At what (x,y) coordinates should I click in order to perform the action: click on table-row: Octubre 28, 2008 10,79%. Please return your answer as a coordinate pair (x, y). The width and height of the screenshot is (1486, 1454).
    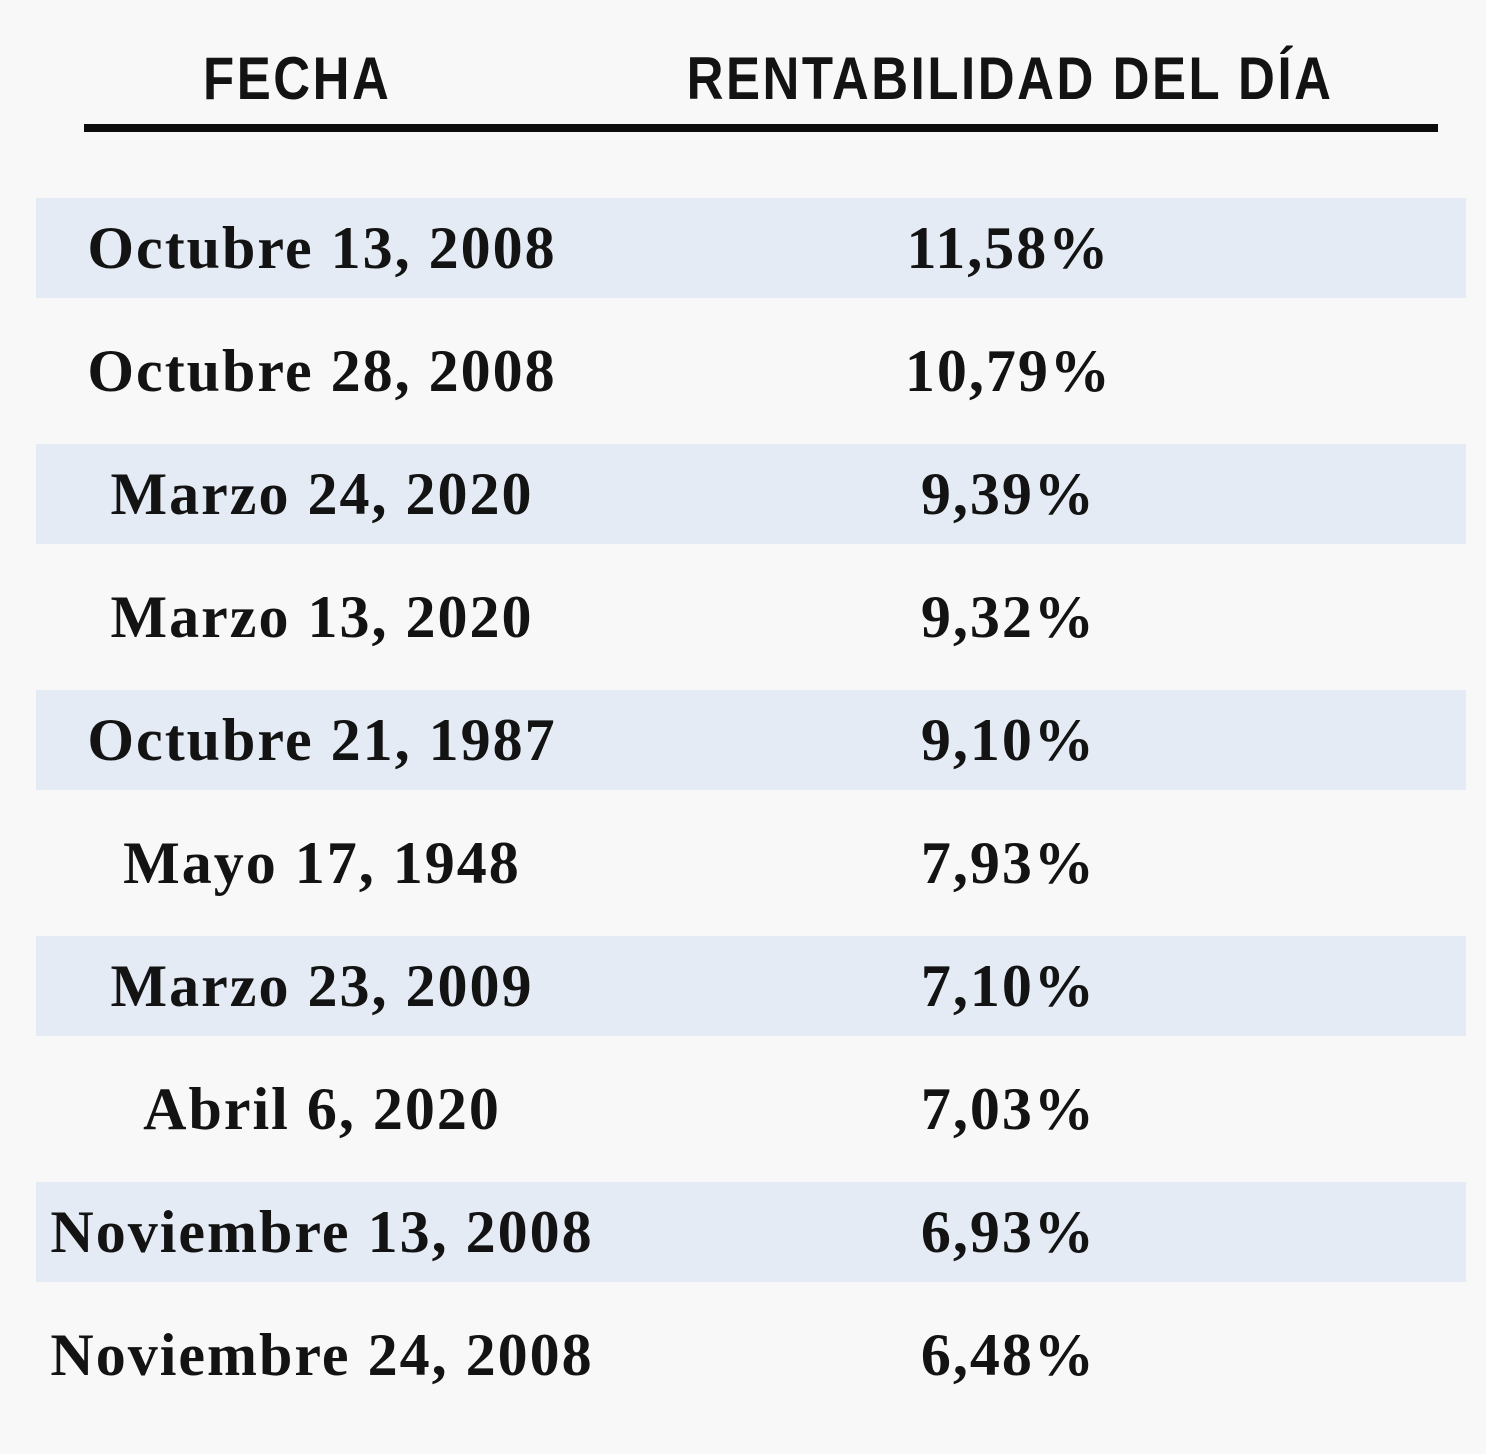
    Looking at the image, I should click on (751, 371).